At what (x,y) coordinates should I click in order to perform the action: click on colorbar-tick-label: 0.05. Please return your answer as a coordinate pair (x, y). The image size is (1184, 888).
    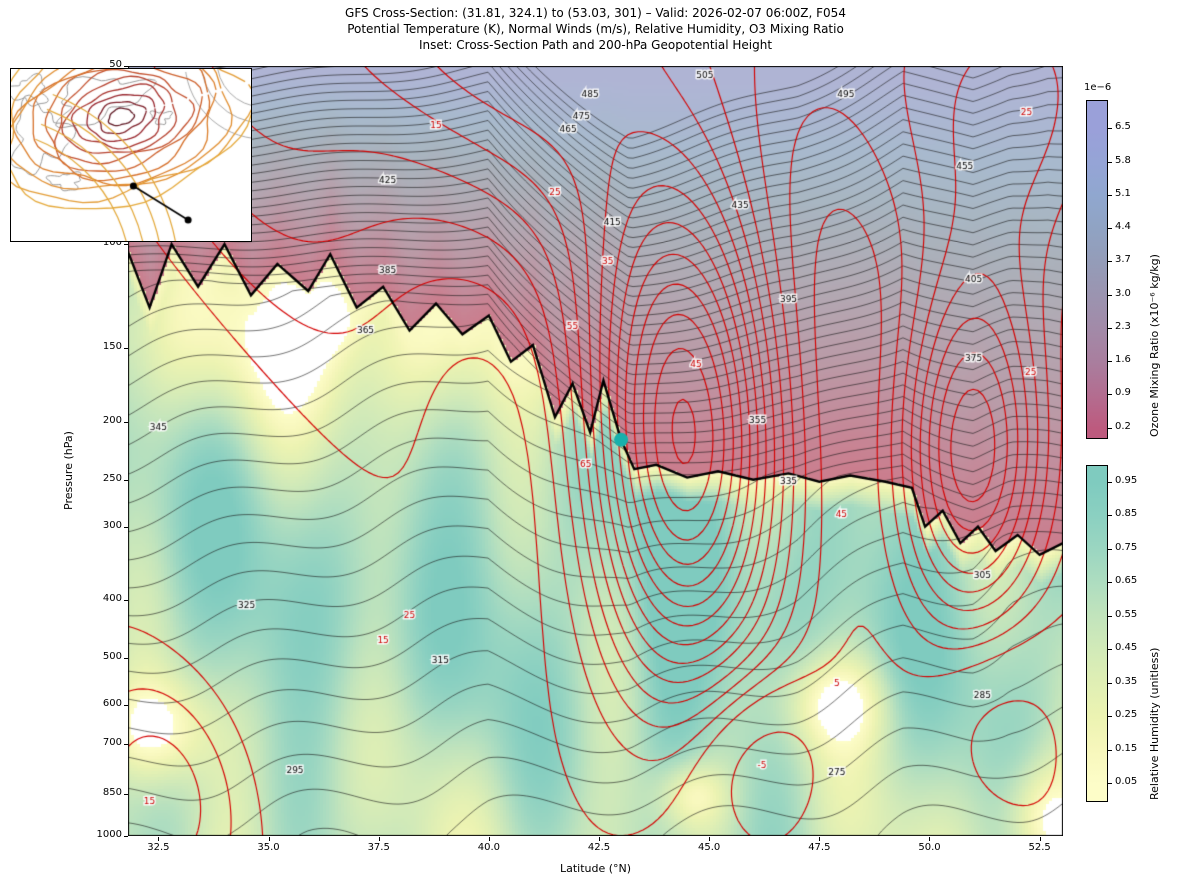
    Looking at the image, I should click on (1126, 782).